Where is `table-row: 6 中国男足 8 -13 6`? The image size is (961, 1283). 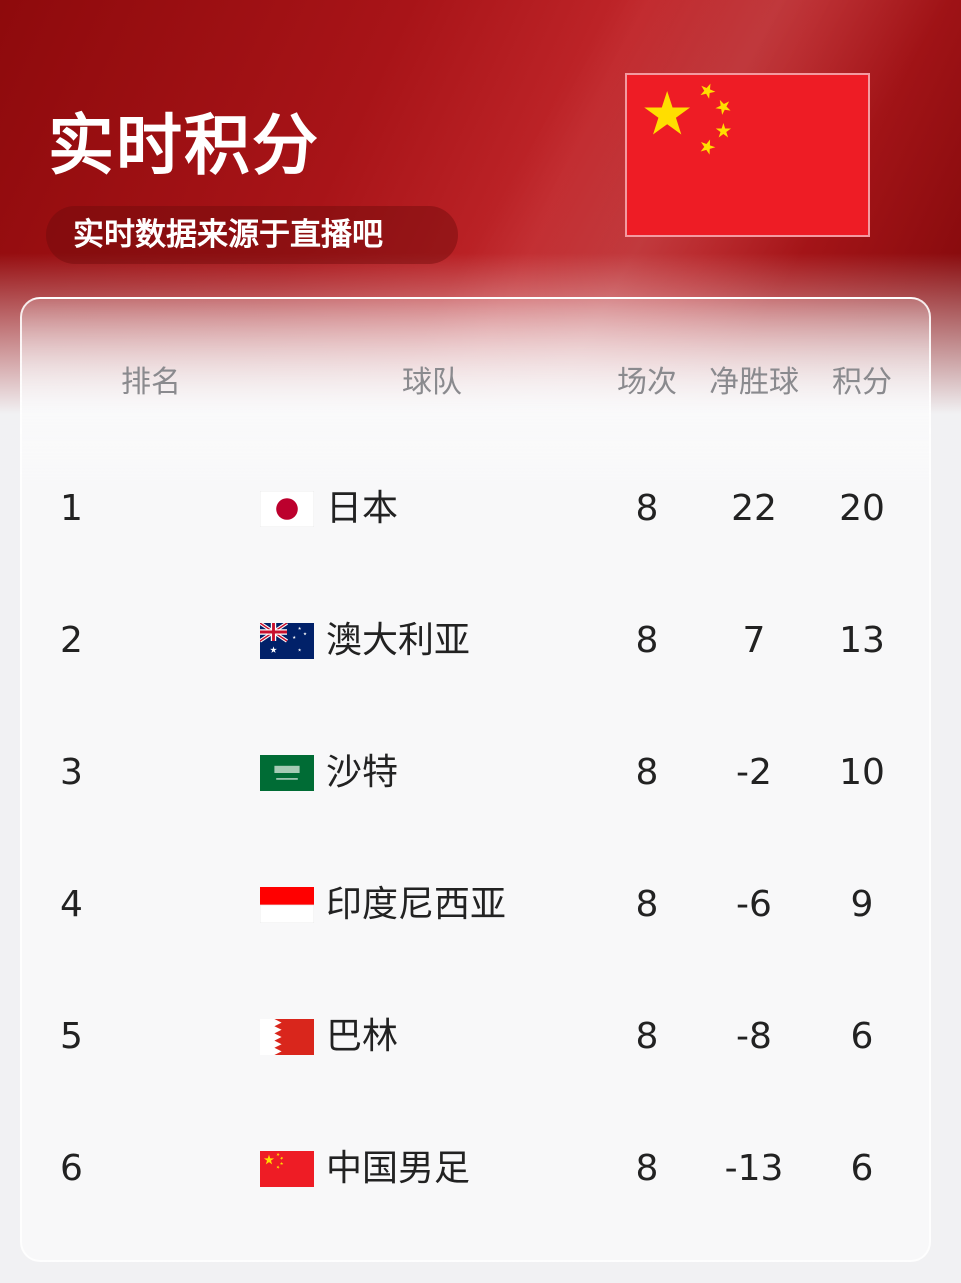 table-row: 6 中国男足 8 -13 6 is located at coordinates (480, 1169).